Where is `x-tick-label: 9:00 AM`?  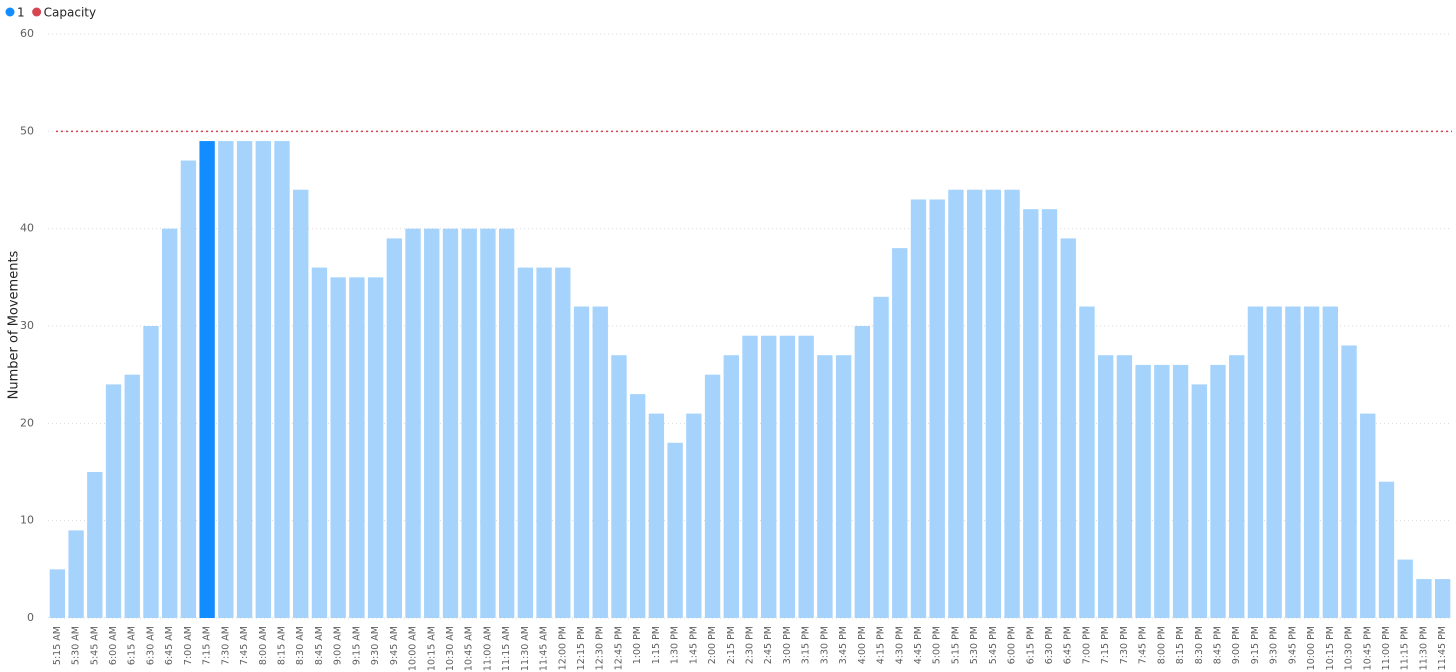 x-tick-label: 9:00 AM is located at coordinates (338, 645).